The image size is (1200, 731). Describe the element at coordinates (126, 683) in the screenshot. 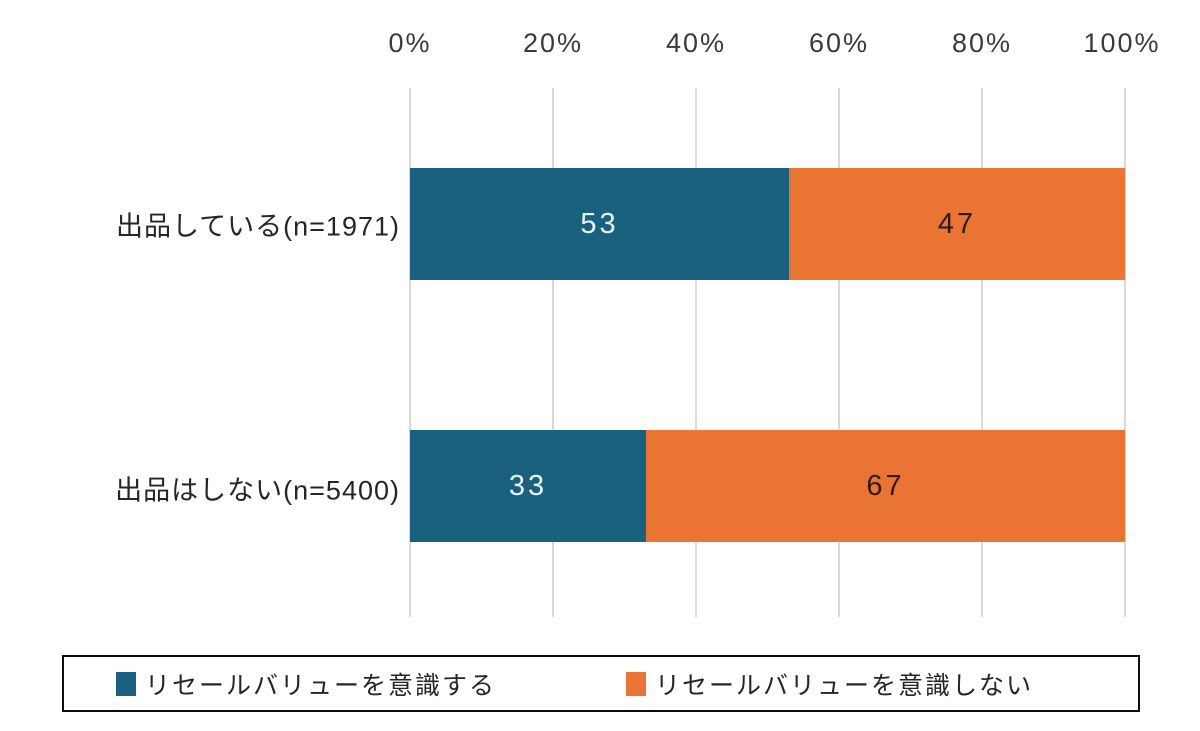

I see `legend-swatch-blue` at that location.